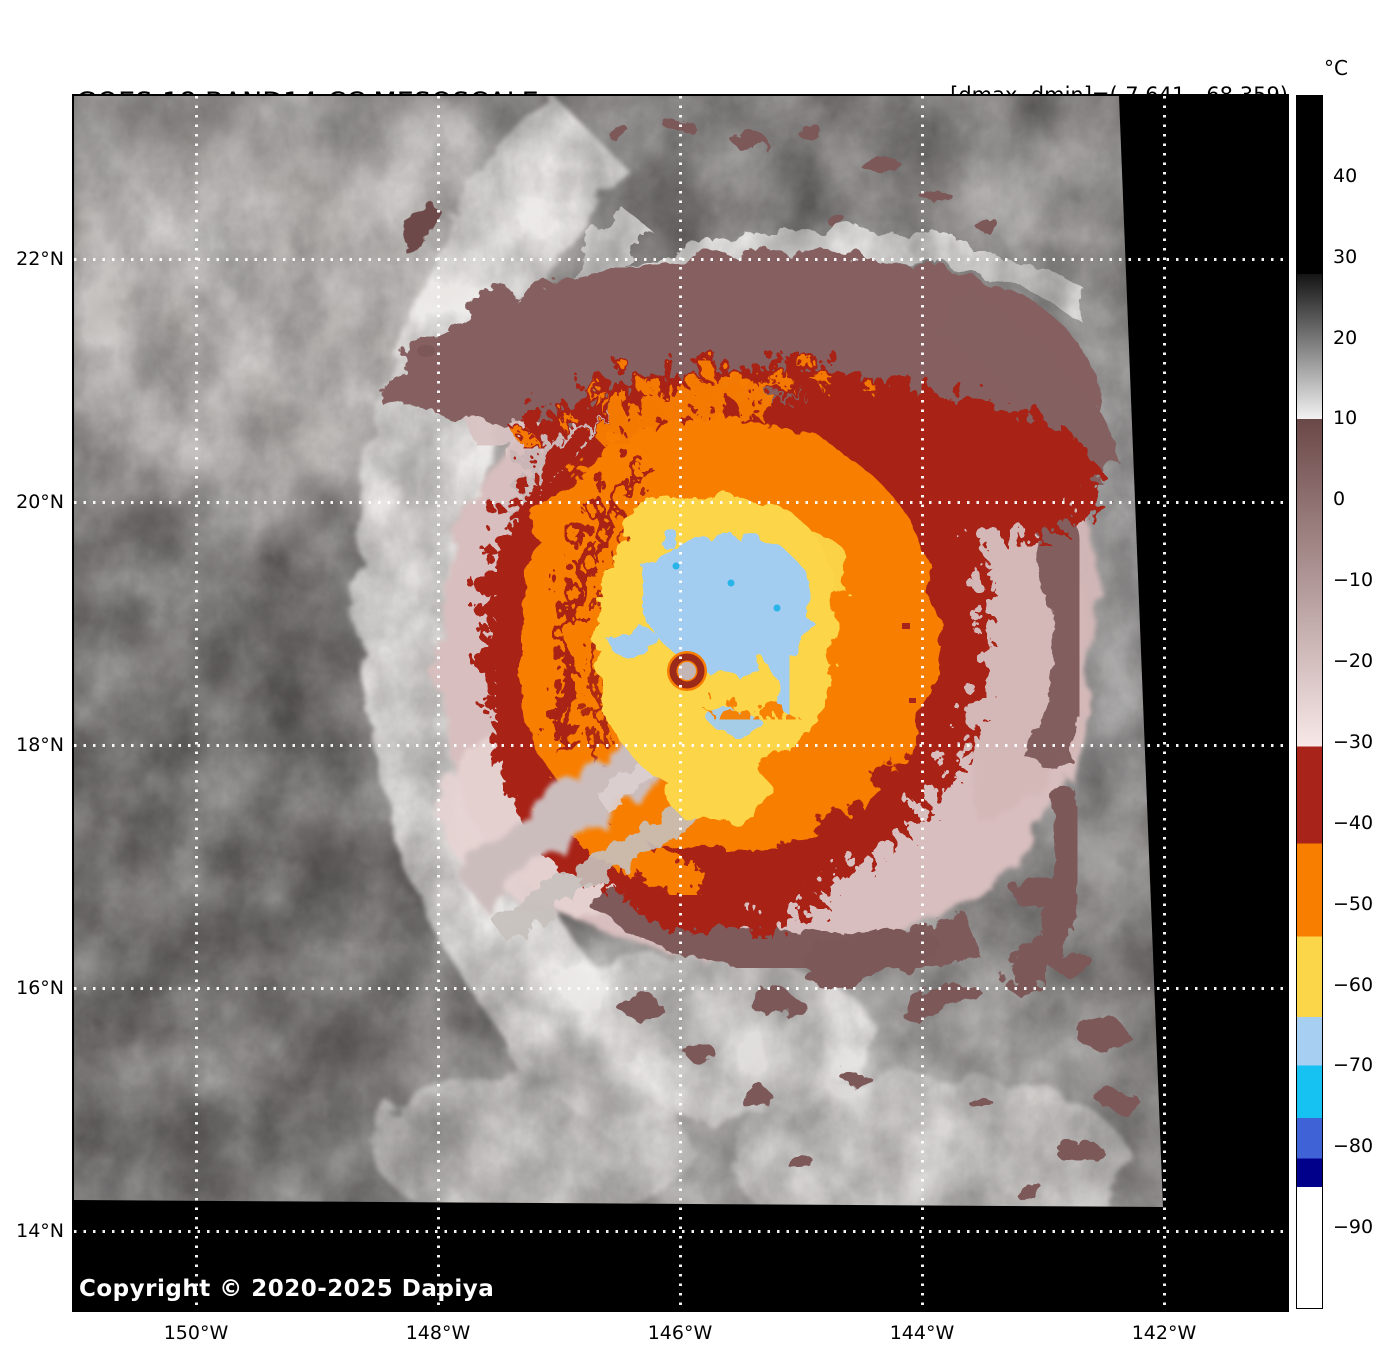 This screenshot has width=1390, height=1359. What do you see at coordinates (1345, 337) in the screenshot?
I see `colorbar-tick-label: 20` at bounding box center [1345, 337].